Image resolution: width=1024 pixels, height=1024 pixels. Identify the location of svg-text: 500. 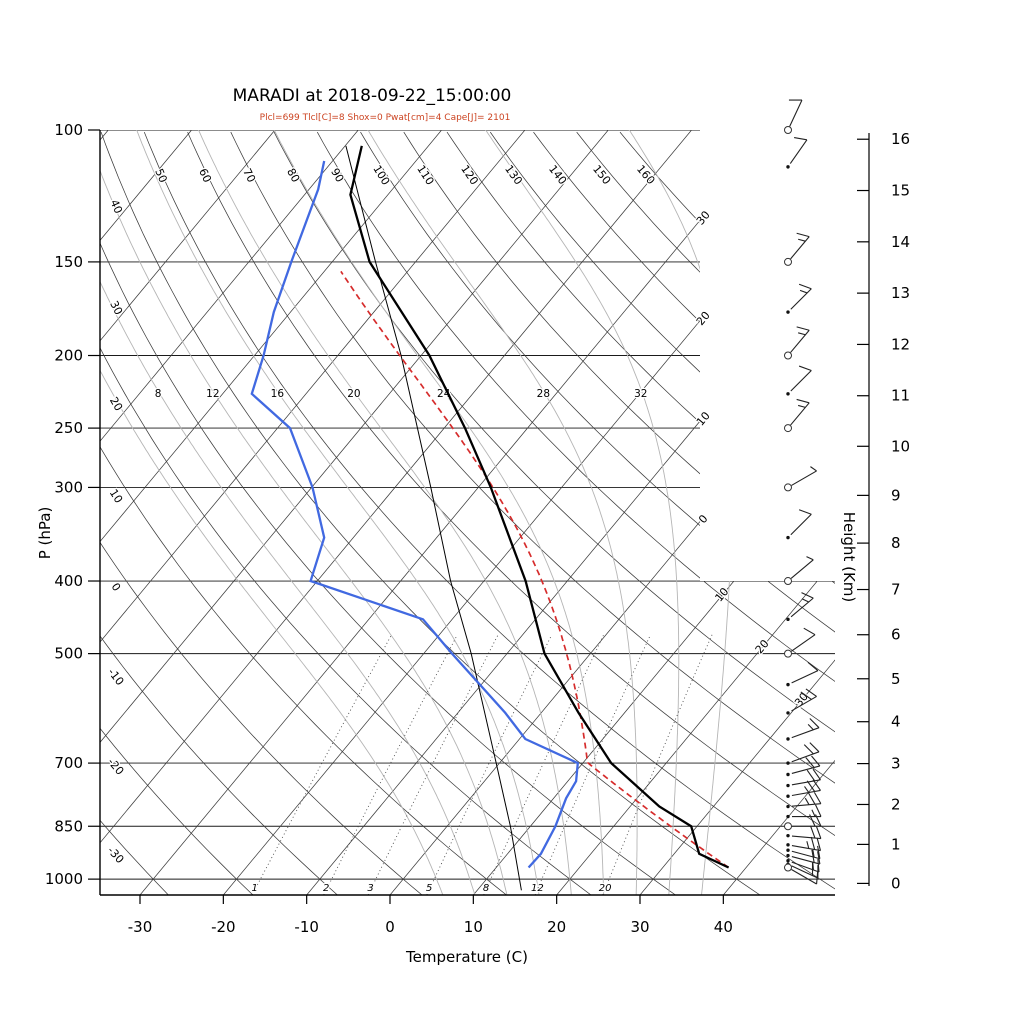
(68, 654).